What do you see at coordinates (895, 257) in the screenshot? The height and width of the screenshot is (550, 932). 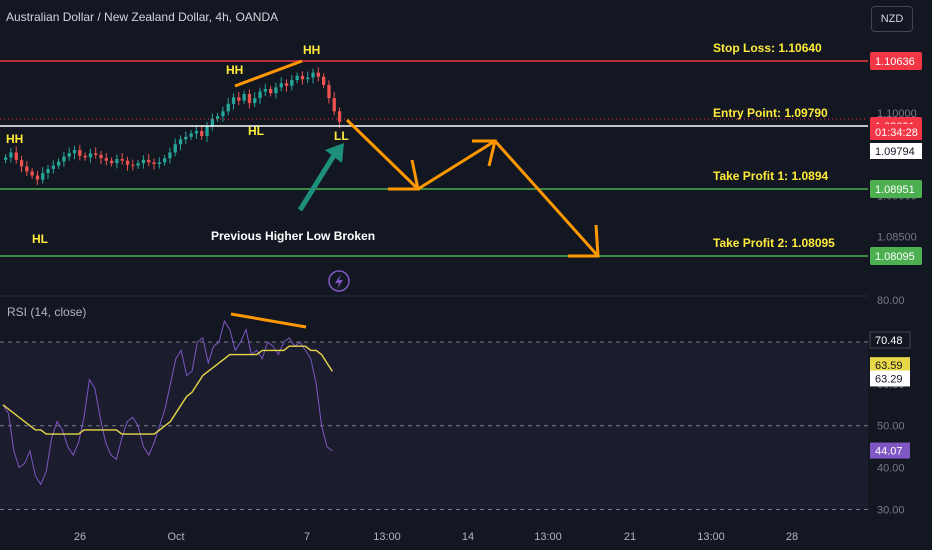 I see `level-axis-value: 1.08095` at bounding box center [895, 257].